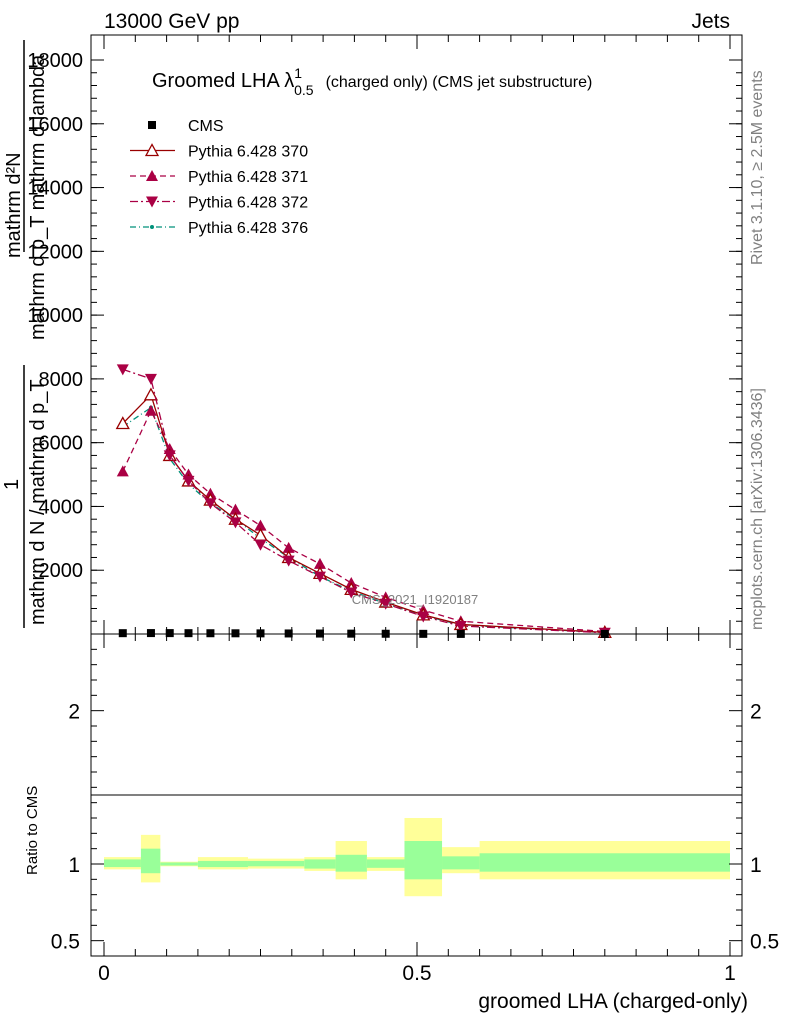 The width and height of the screenshot is (786, 1024). Describe the element at coordinates (61, 507) in the screenshot. I see `main-ytick-label: 4000` at that location.